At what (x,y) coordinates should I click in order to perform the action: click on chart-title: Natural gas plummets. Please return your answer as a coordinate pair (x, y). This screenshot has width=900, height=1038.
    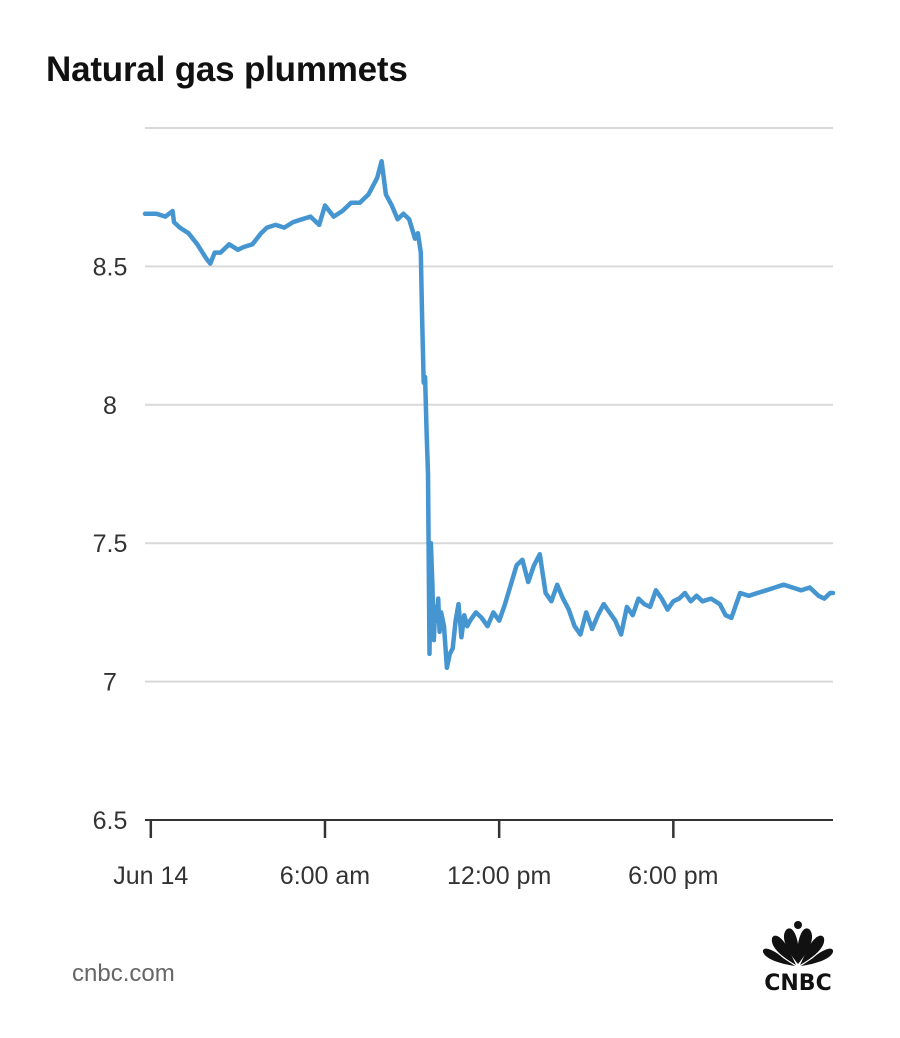
    Looking at the image, I should click on (227, 69).